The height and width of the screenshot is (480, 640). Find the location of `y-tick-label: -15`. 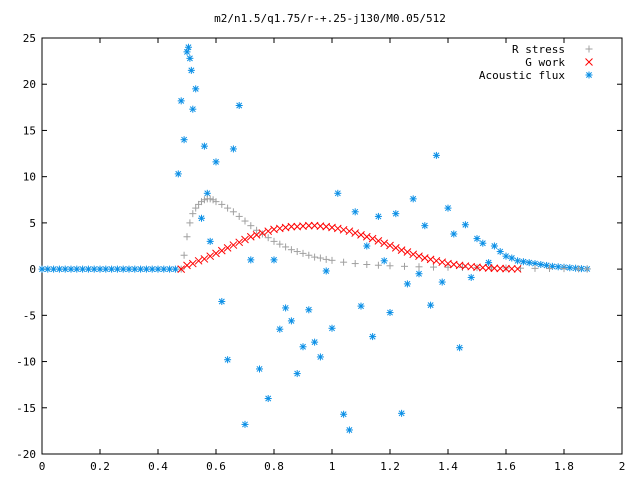

y-tick-label: -15 is located at coordinates (26, 408).